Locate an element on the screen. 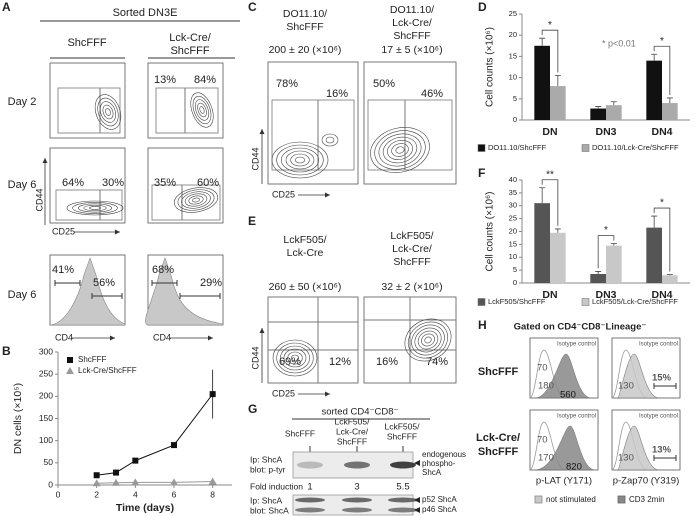  significance-label: ** is located at coordinates (550, 174).